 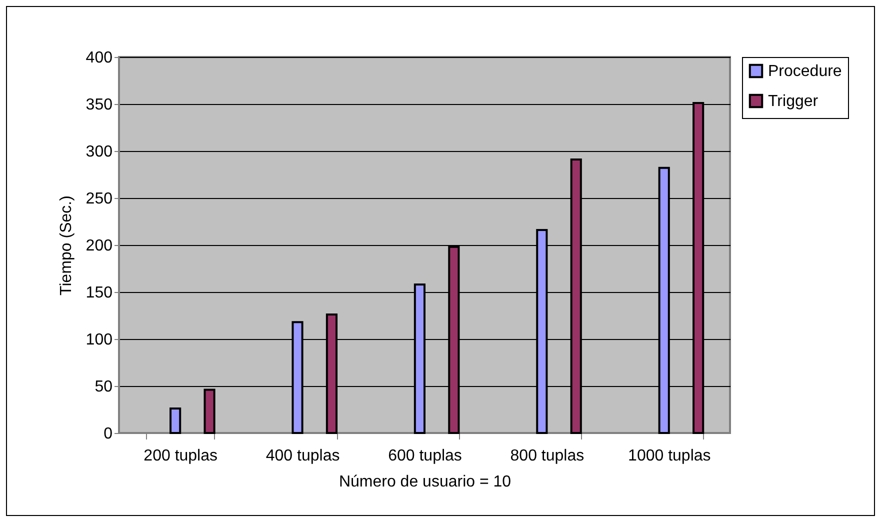 What do you see at coordinates (425, 456) in the screenshot?
I see `x-tick-label: 600 tuplas` at bounding box center [425, 456].